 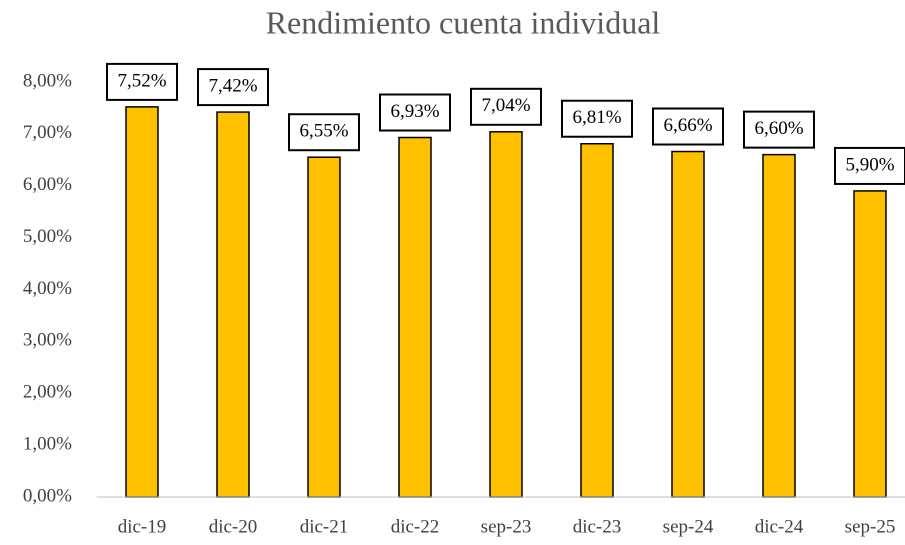 I want to click on x-tick-label: sep-25, so click(x=870, y=526).